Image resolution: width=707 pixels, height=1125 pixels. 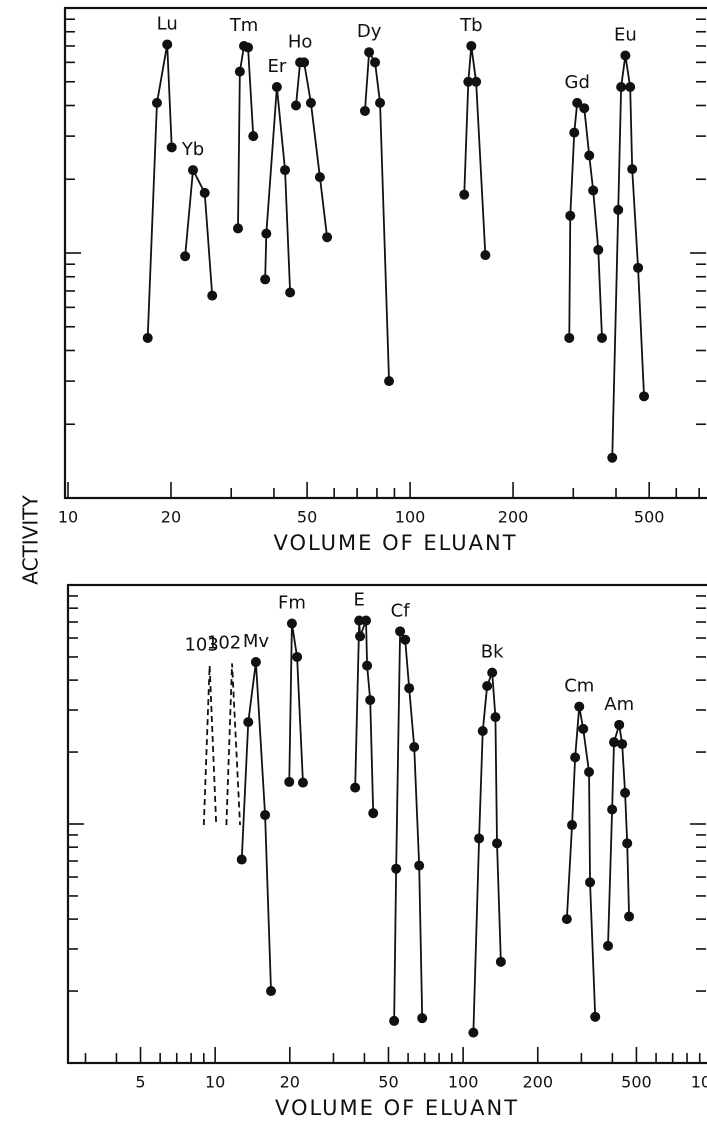 I want to click on peak-label: Cm, so click(x=579, y=686).